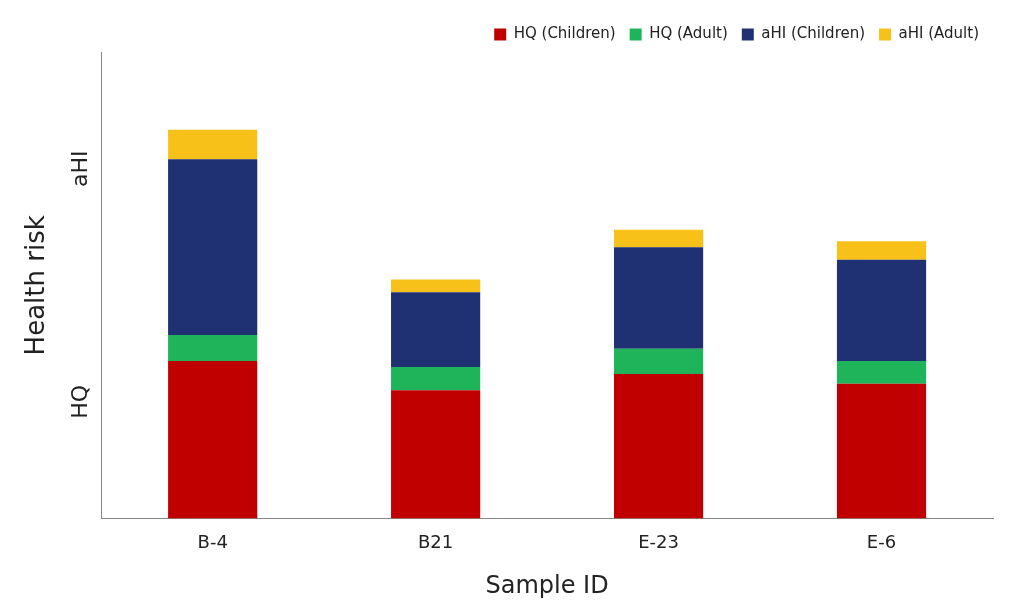 This screenshot has height=613, width=1011. What do you see at coordinates (212, 542) in the screenshot?
I see `x-tick-label: B-4` at bounding box center [212, 542].